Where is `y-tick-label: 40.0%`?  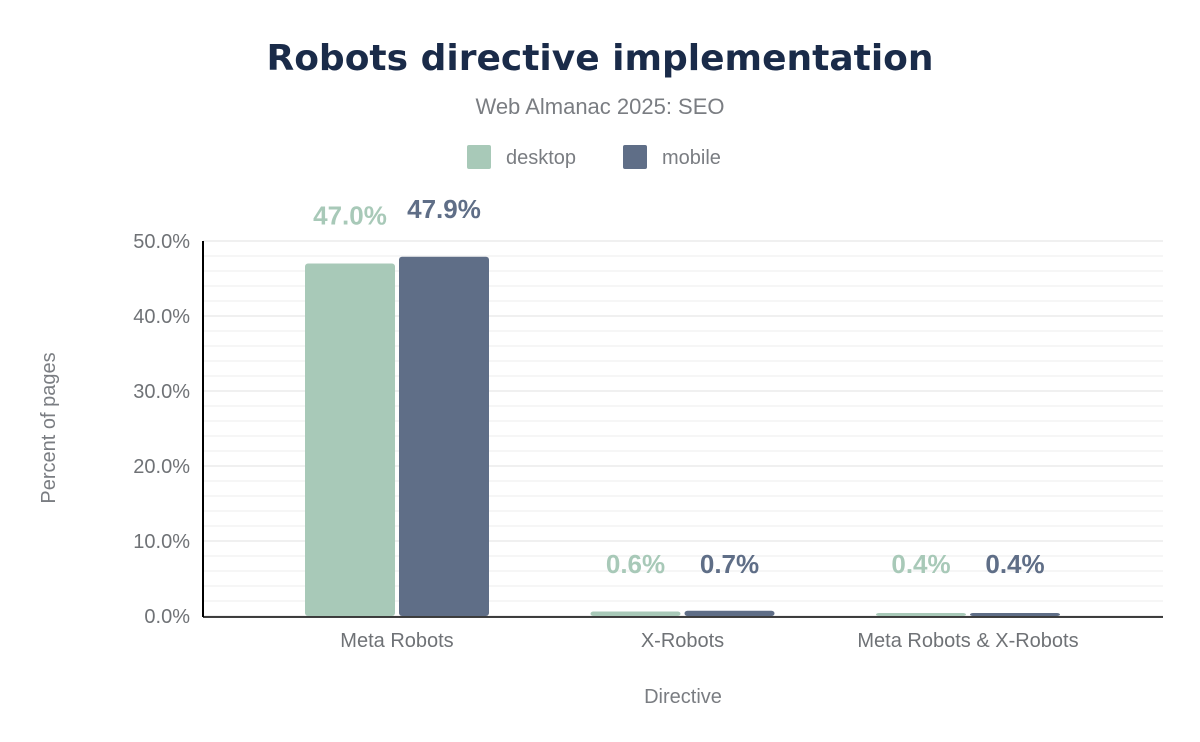
y-tick-label: 40.0% is located at coordinates (161, 317).